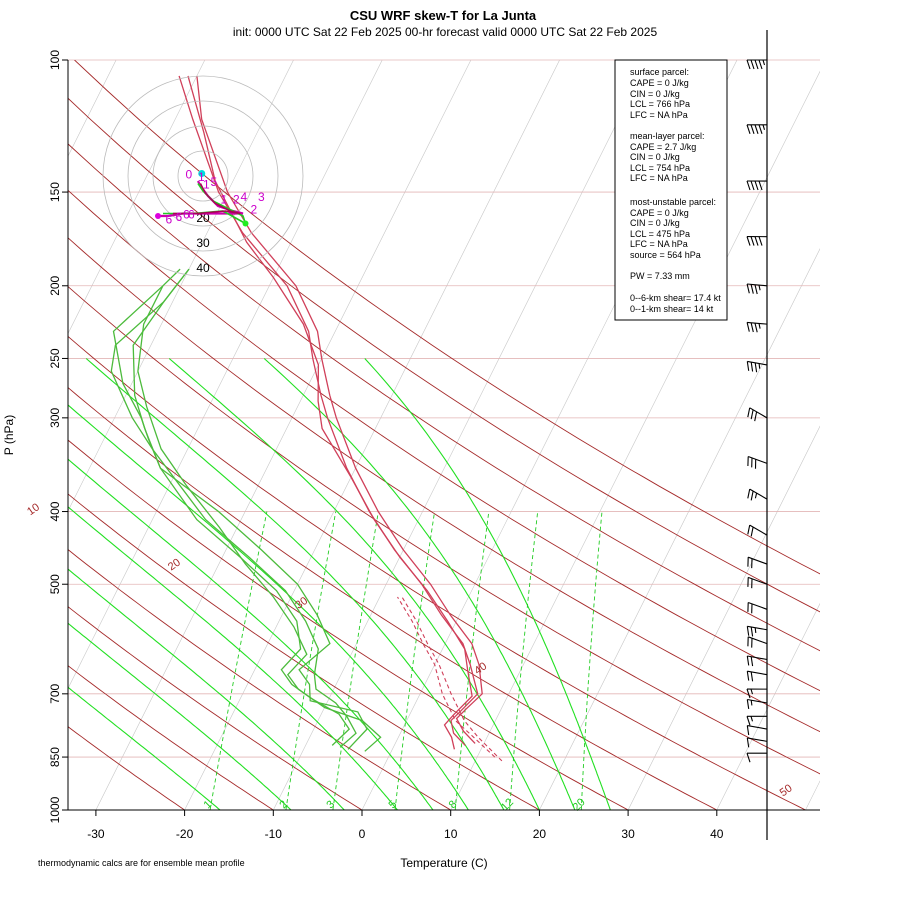 Image resolution: width=900 pixels, height=900 pixels. I want to click on hodograph-ring-label: 30, so click(203, 243).